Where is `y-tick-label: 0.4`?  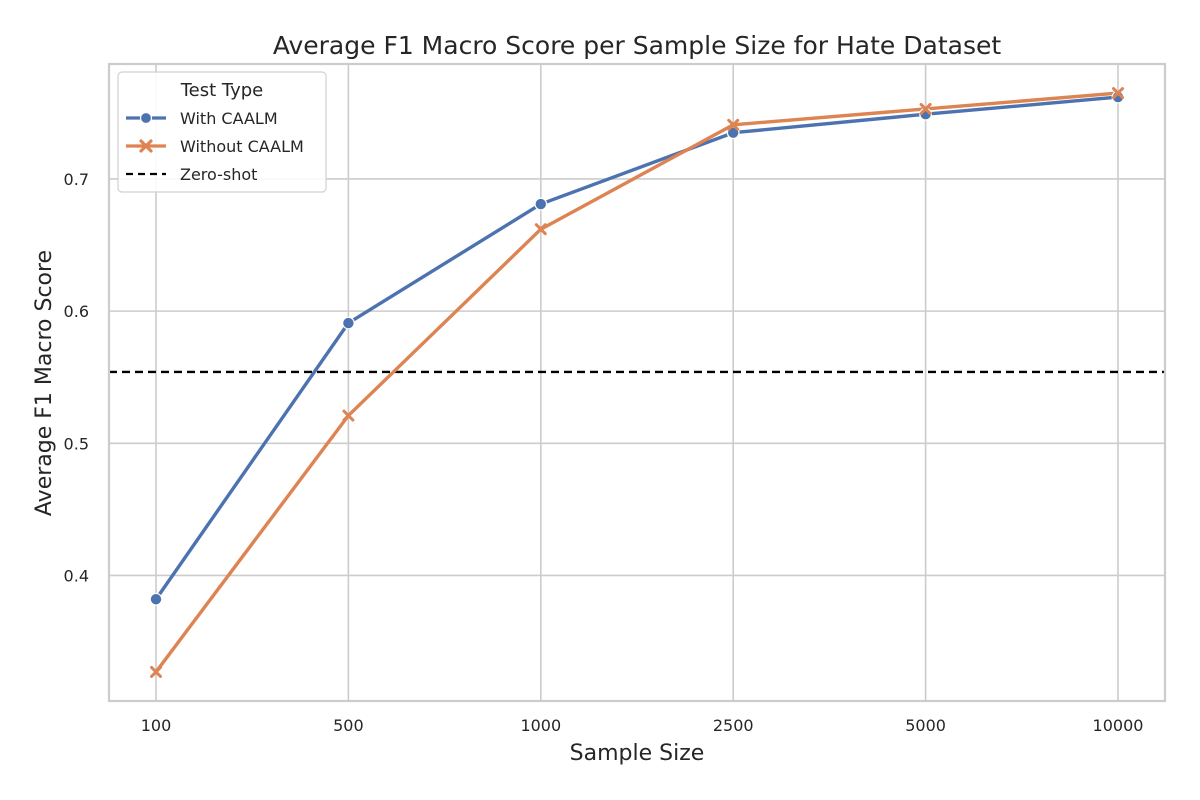 y-tick-label: 0.4 is located at coordinates (76, 575).